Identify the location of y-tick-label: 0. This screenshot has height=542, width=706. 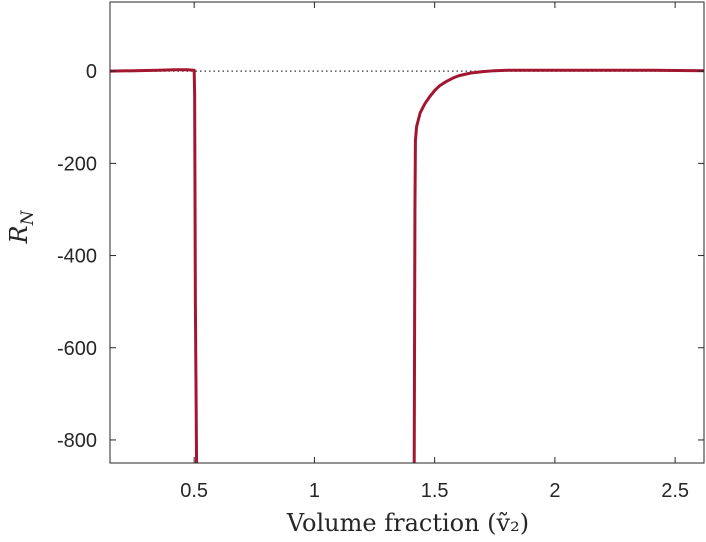
(91, 72).